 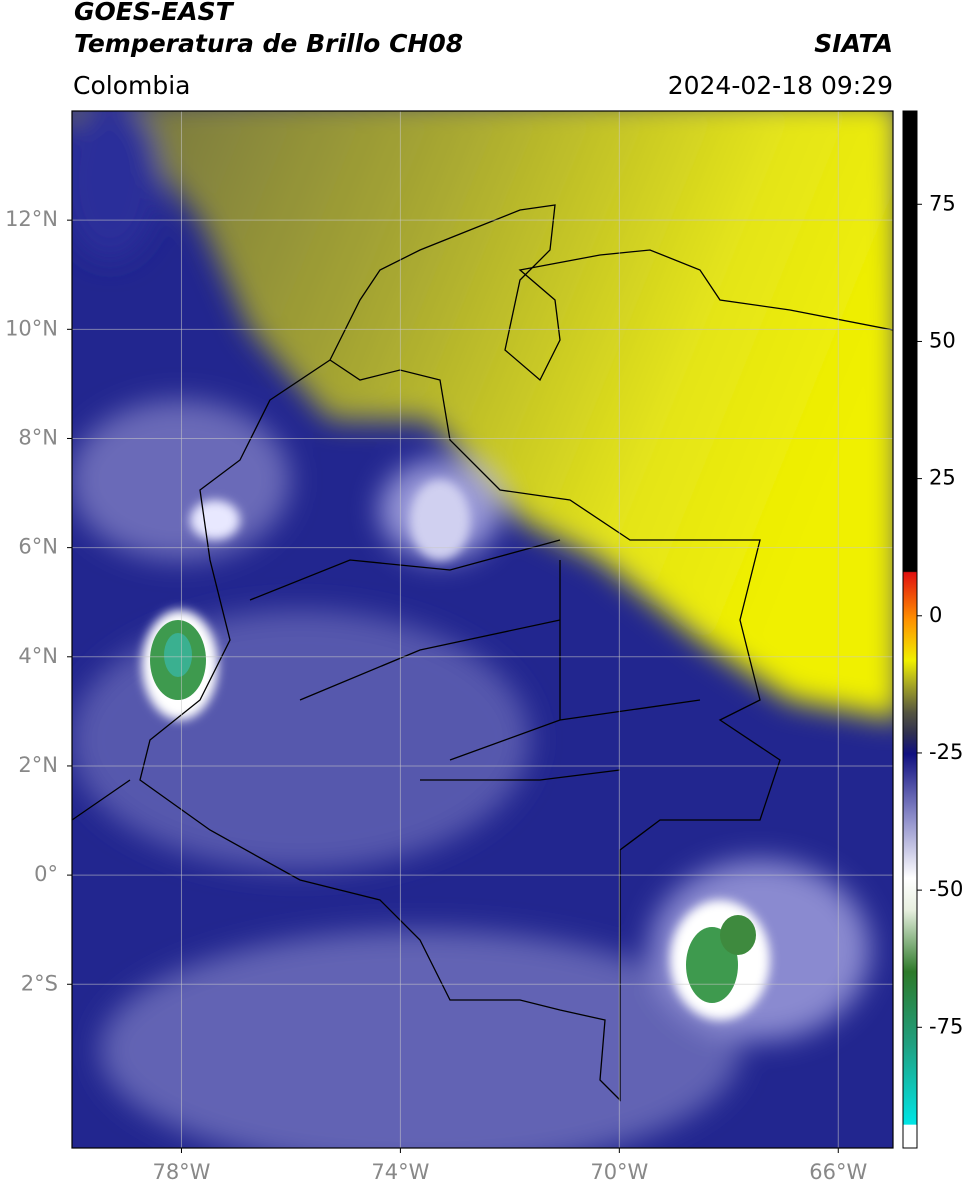 I want to click on subtitle: Temperatura de Brillo CH08, so click(x=268, y=43).